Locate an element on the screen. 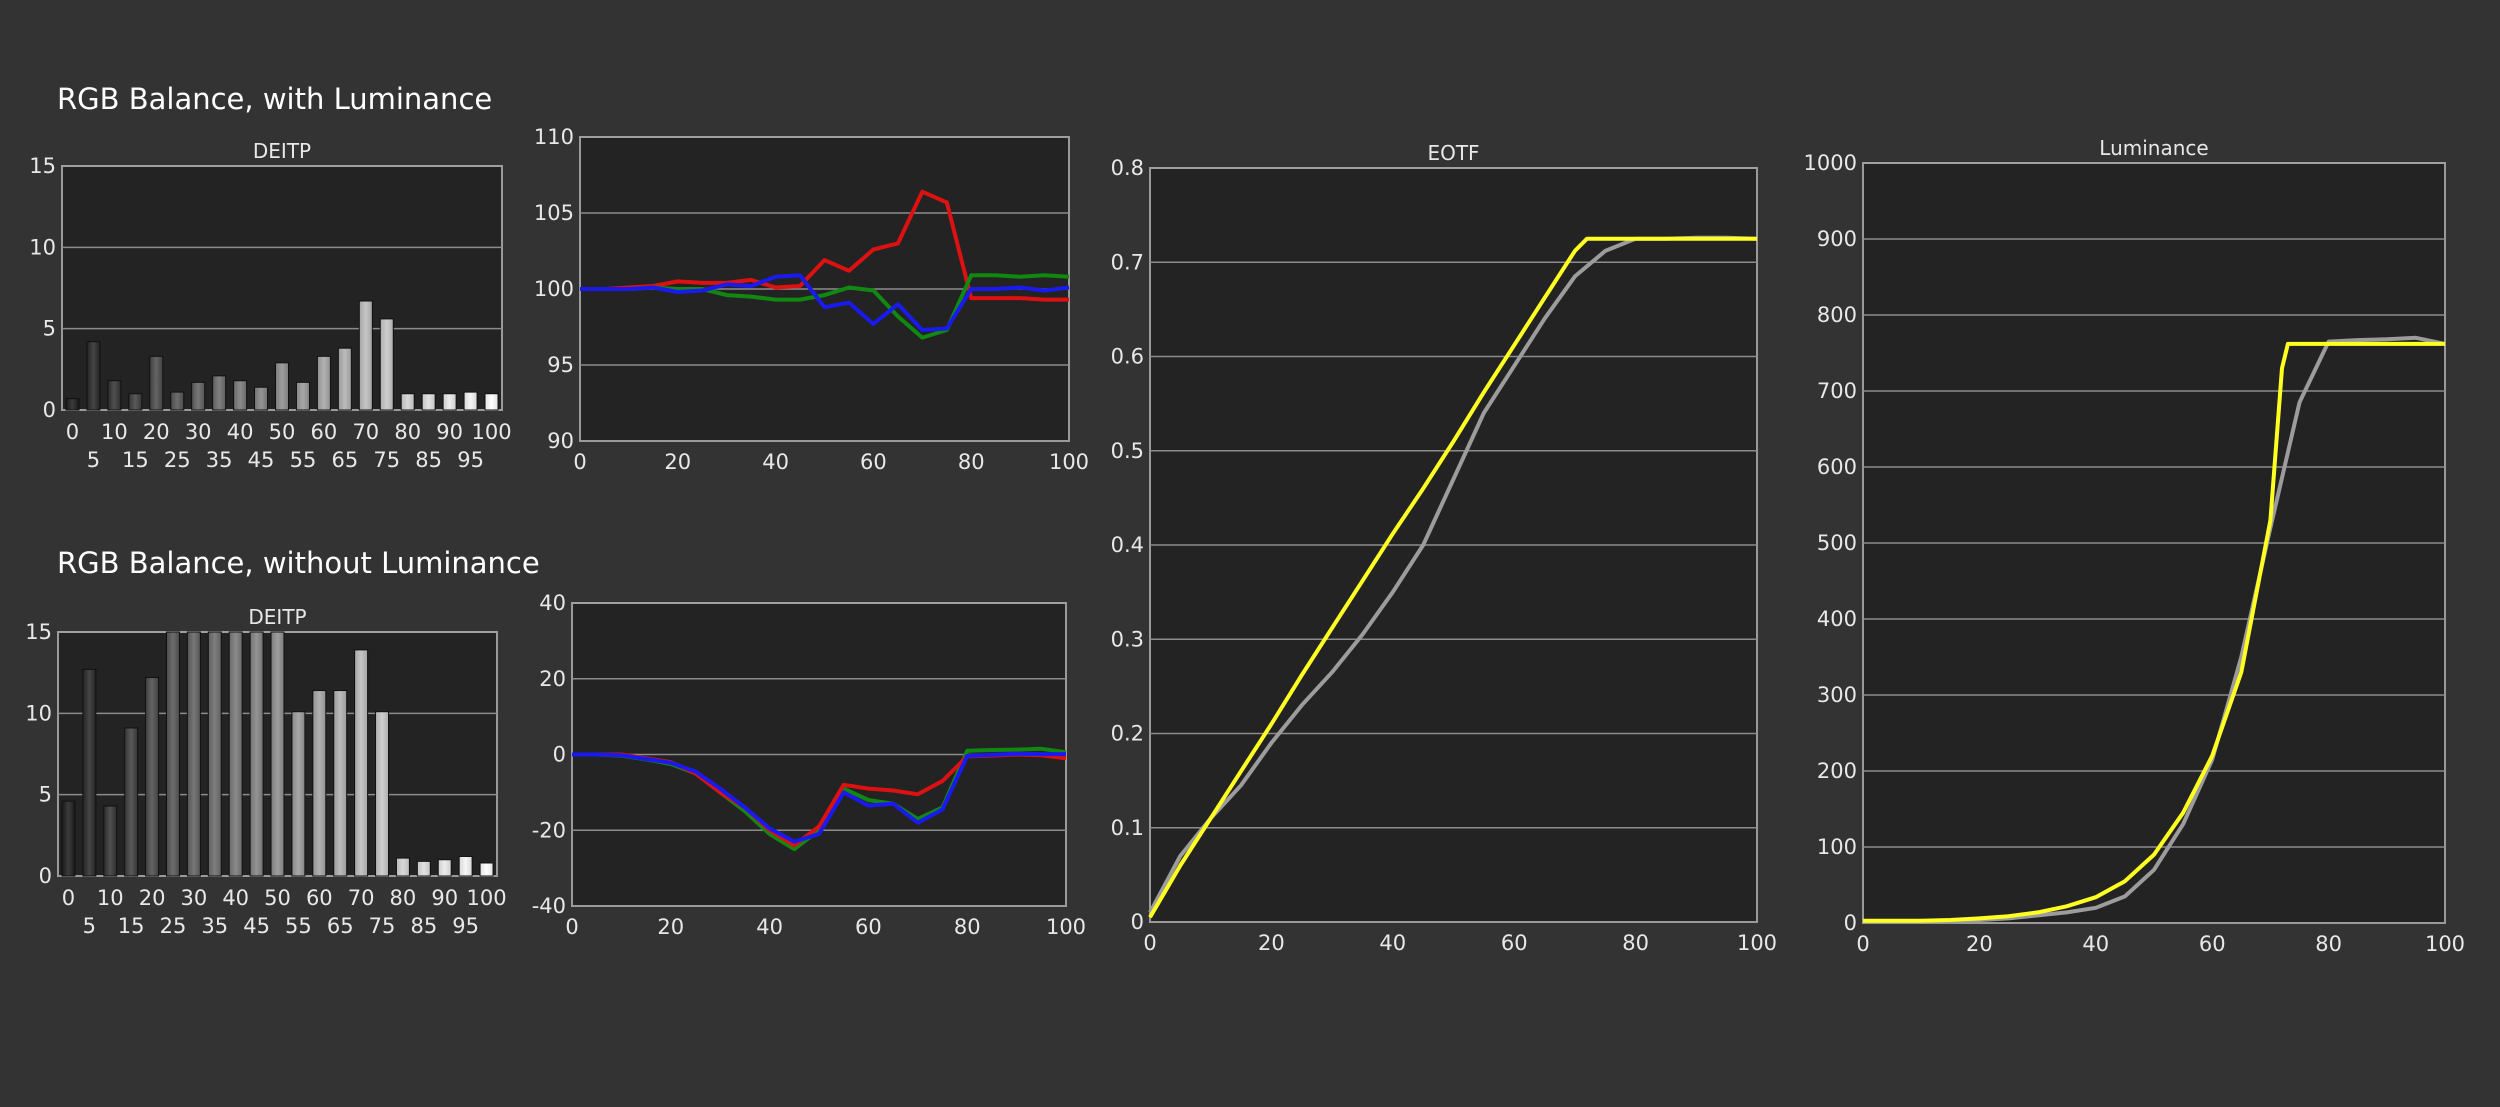 This screenshot has height=1107, width=2500. y-tick-label: 1000 is located at coordinates (1830, 163).